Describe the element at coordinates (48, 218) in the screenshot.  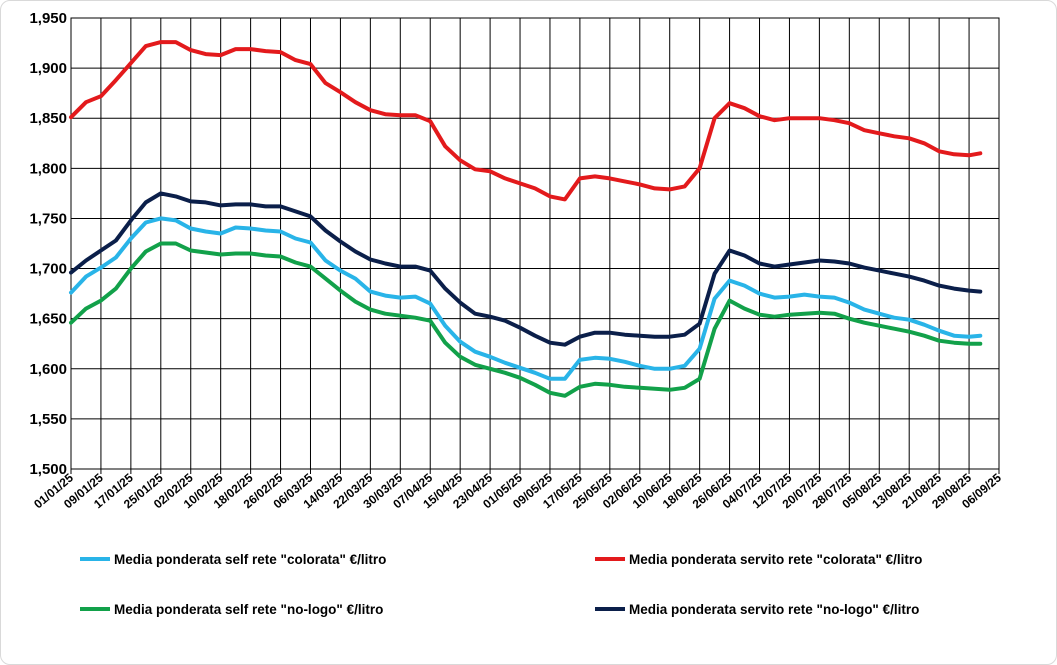
I see `y-tick-label: 1,750` at that location.